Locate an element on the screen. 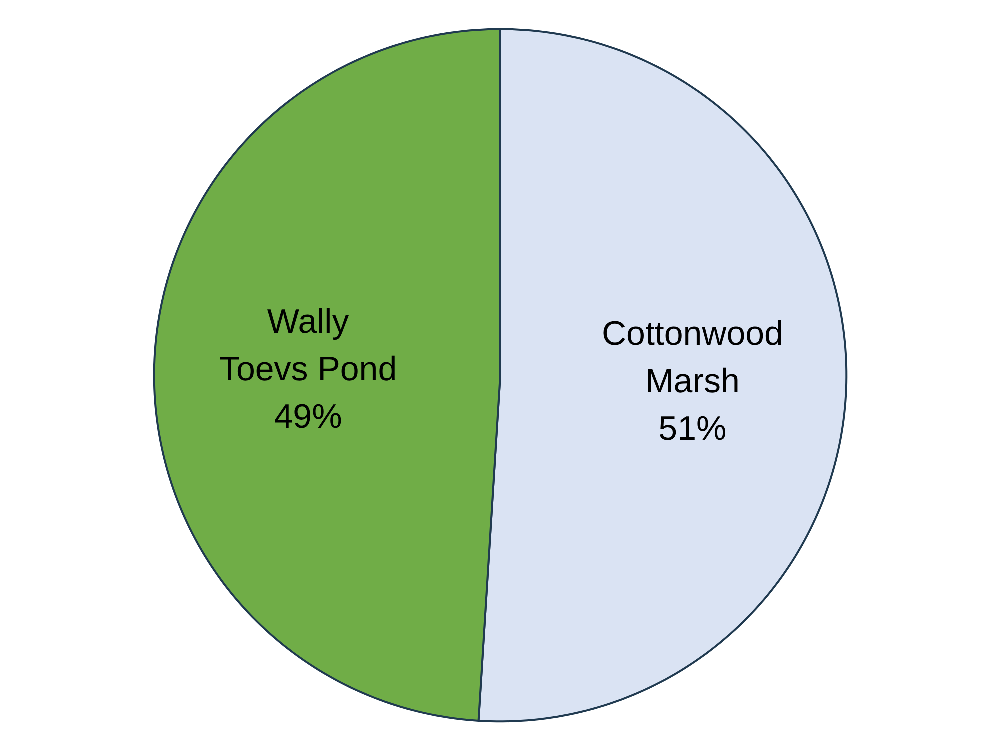 The width and height of the screenshot is (1000, 750). data-label: 49% is located at coordinates (308, 417).